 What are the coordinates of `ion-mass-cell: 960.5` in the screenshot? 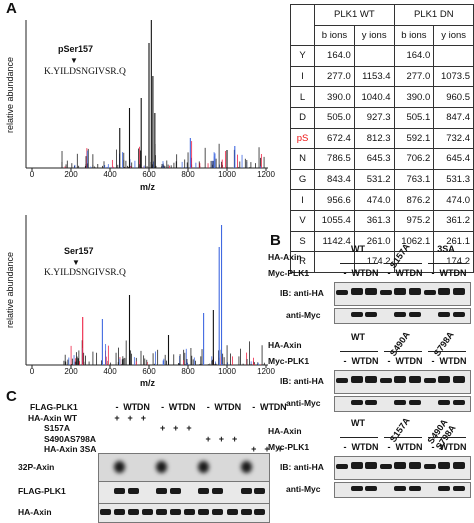 It's located at (453, 97).